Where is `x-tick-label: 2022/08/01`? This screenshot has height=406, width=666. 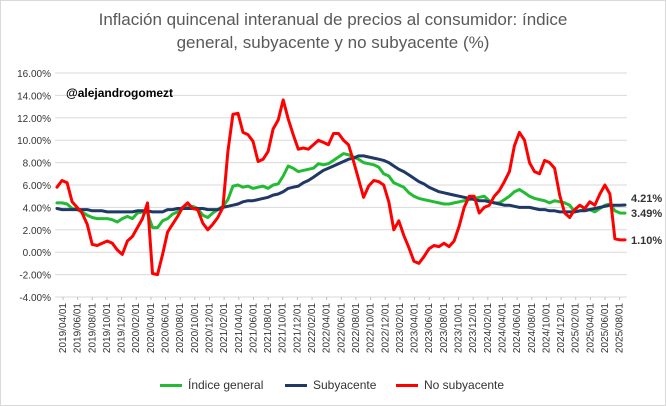
x-tick-label: 2022/08/01 is located at coordinates (356, 328).